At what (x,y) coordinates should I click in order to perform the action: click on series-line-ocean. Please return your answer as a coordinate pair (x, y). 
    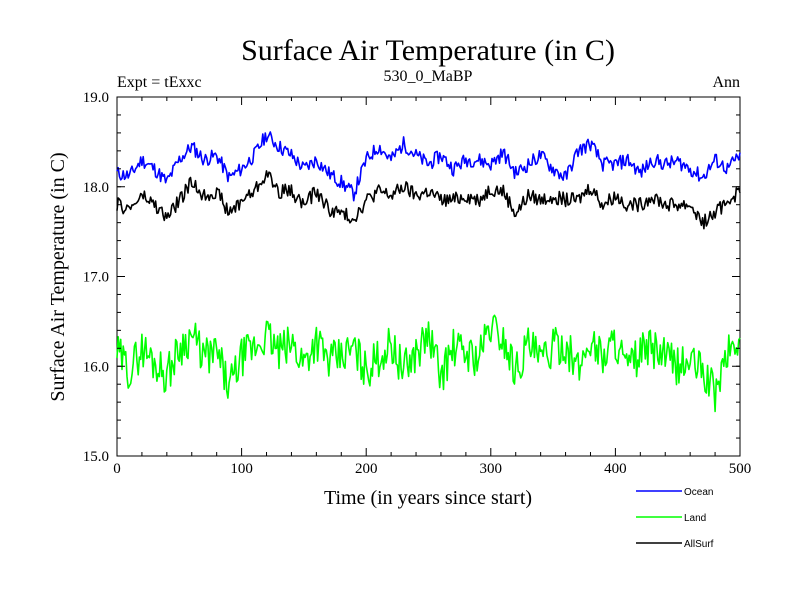
    Looking at the image, I should click on (428, 166).